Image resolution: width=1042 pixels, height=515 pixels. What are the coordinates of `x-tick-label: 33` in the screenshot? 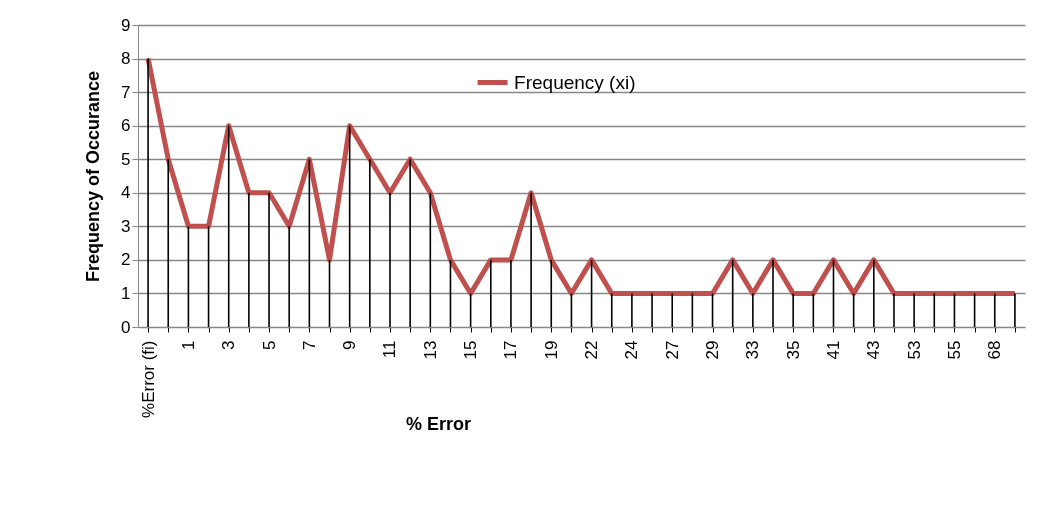 It's located at (753, 350).